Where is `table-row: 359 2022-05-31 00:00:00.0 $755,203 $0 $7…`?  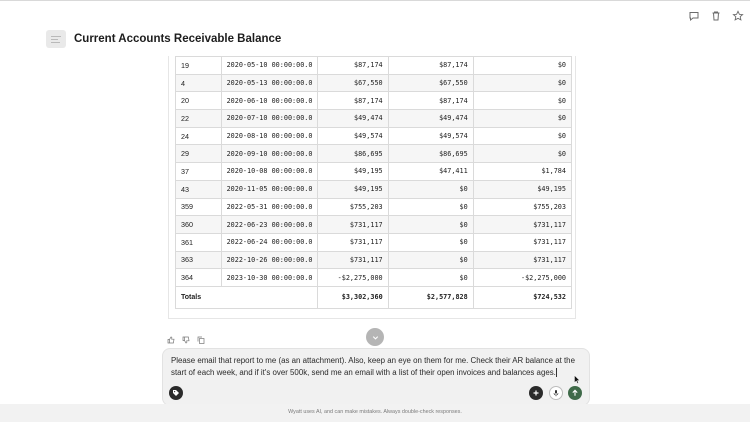
table-row: 359 2022-05-31 00:00:00.0 $755,203 $0 $7… is located at coordinates (374, 207).